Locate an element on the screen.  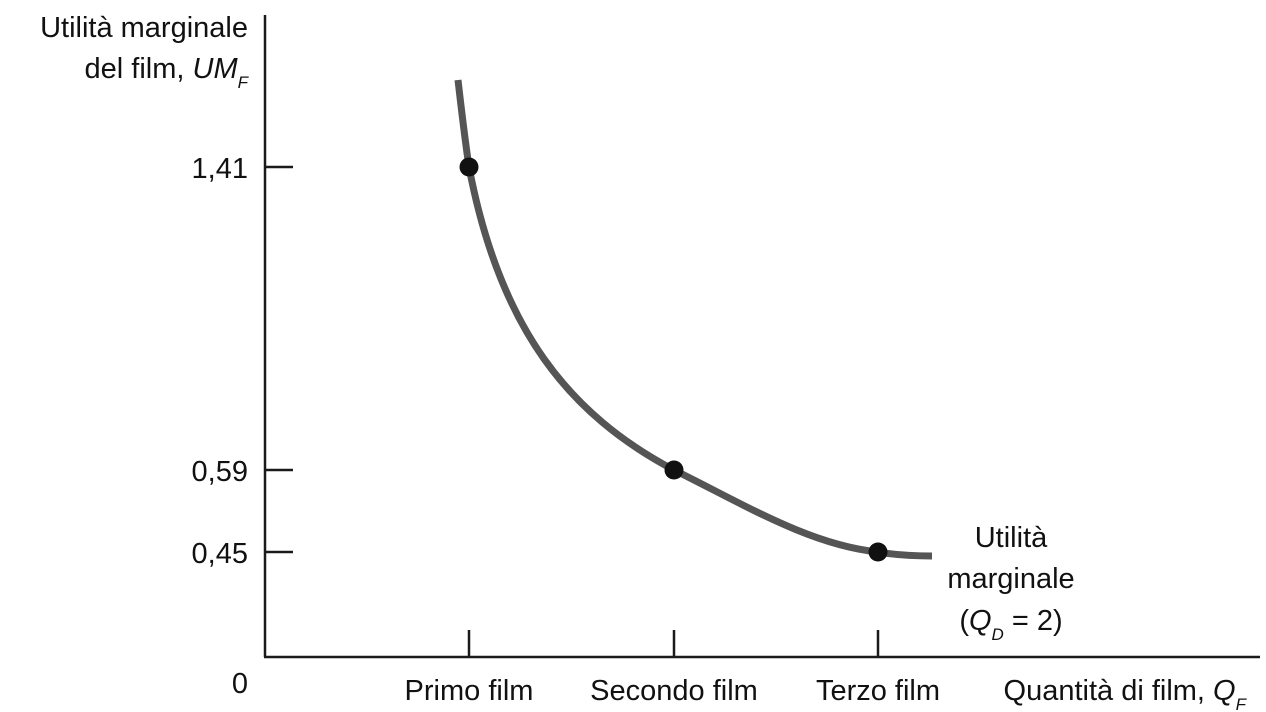
x-tick-1: Primo film is located at coordinates (469, 668).